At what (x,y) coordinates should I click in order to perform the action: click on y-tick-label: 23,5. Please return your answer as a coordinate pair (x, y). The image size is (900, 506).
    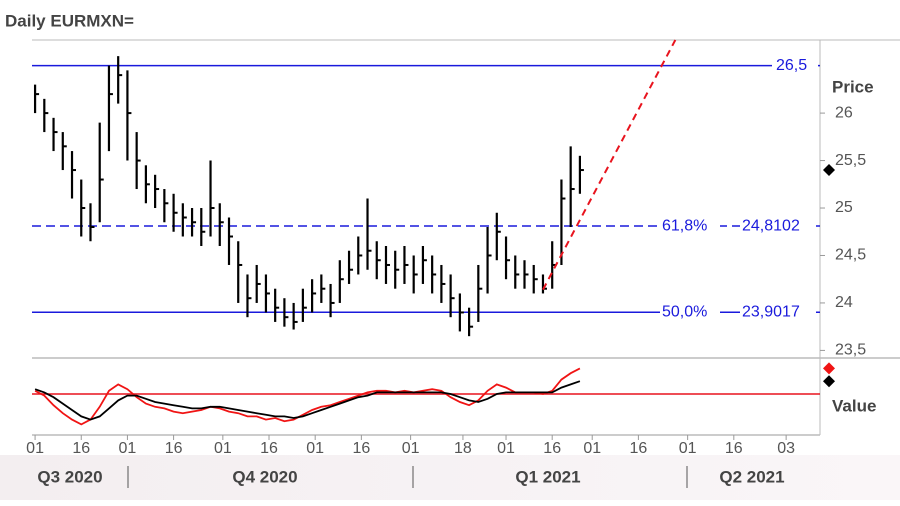
    Looking at the image, I should click on (850, 350).